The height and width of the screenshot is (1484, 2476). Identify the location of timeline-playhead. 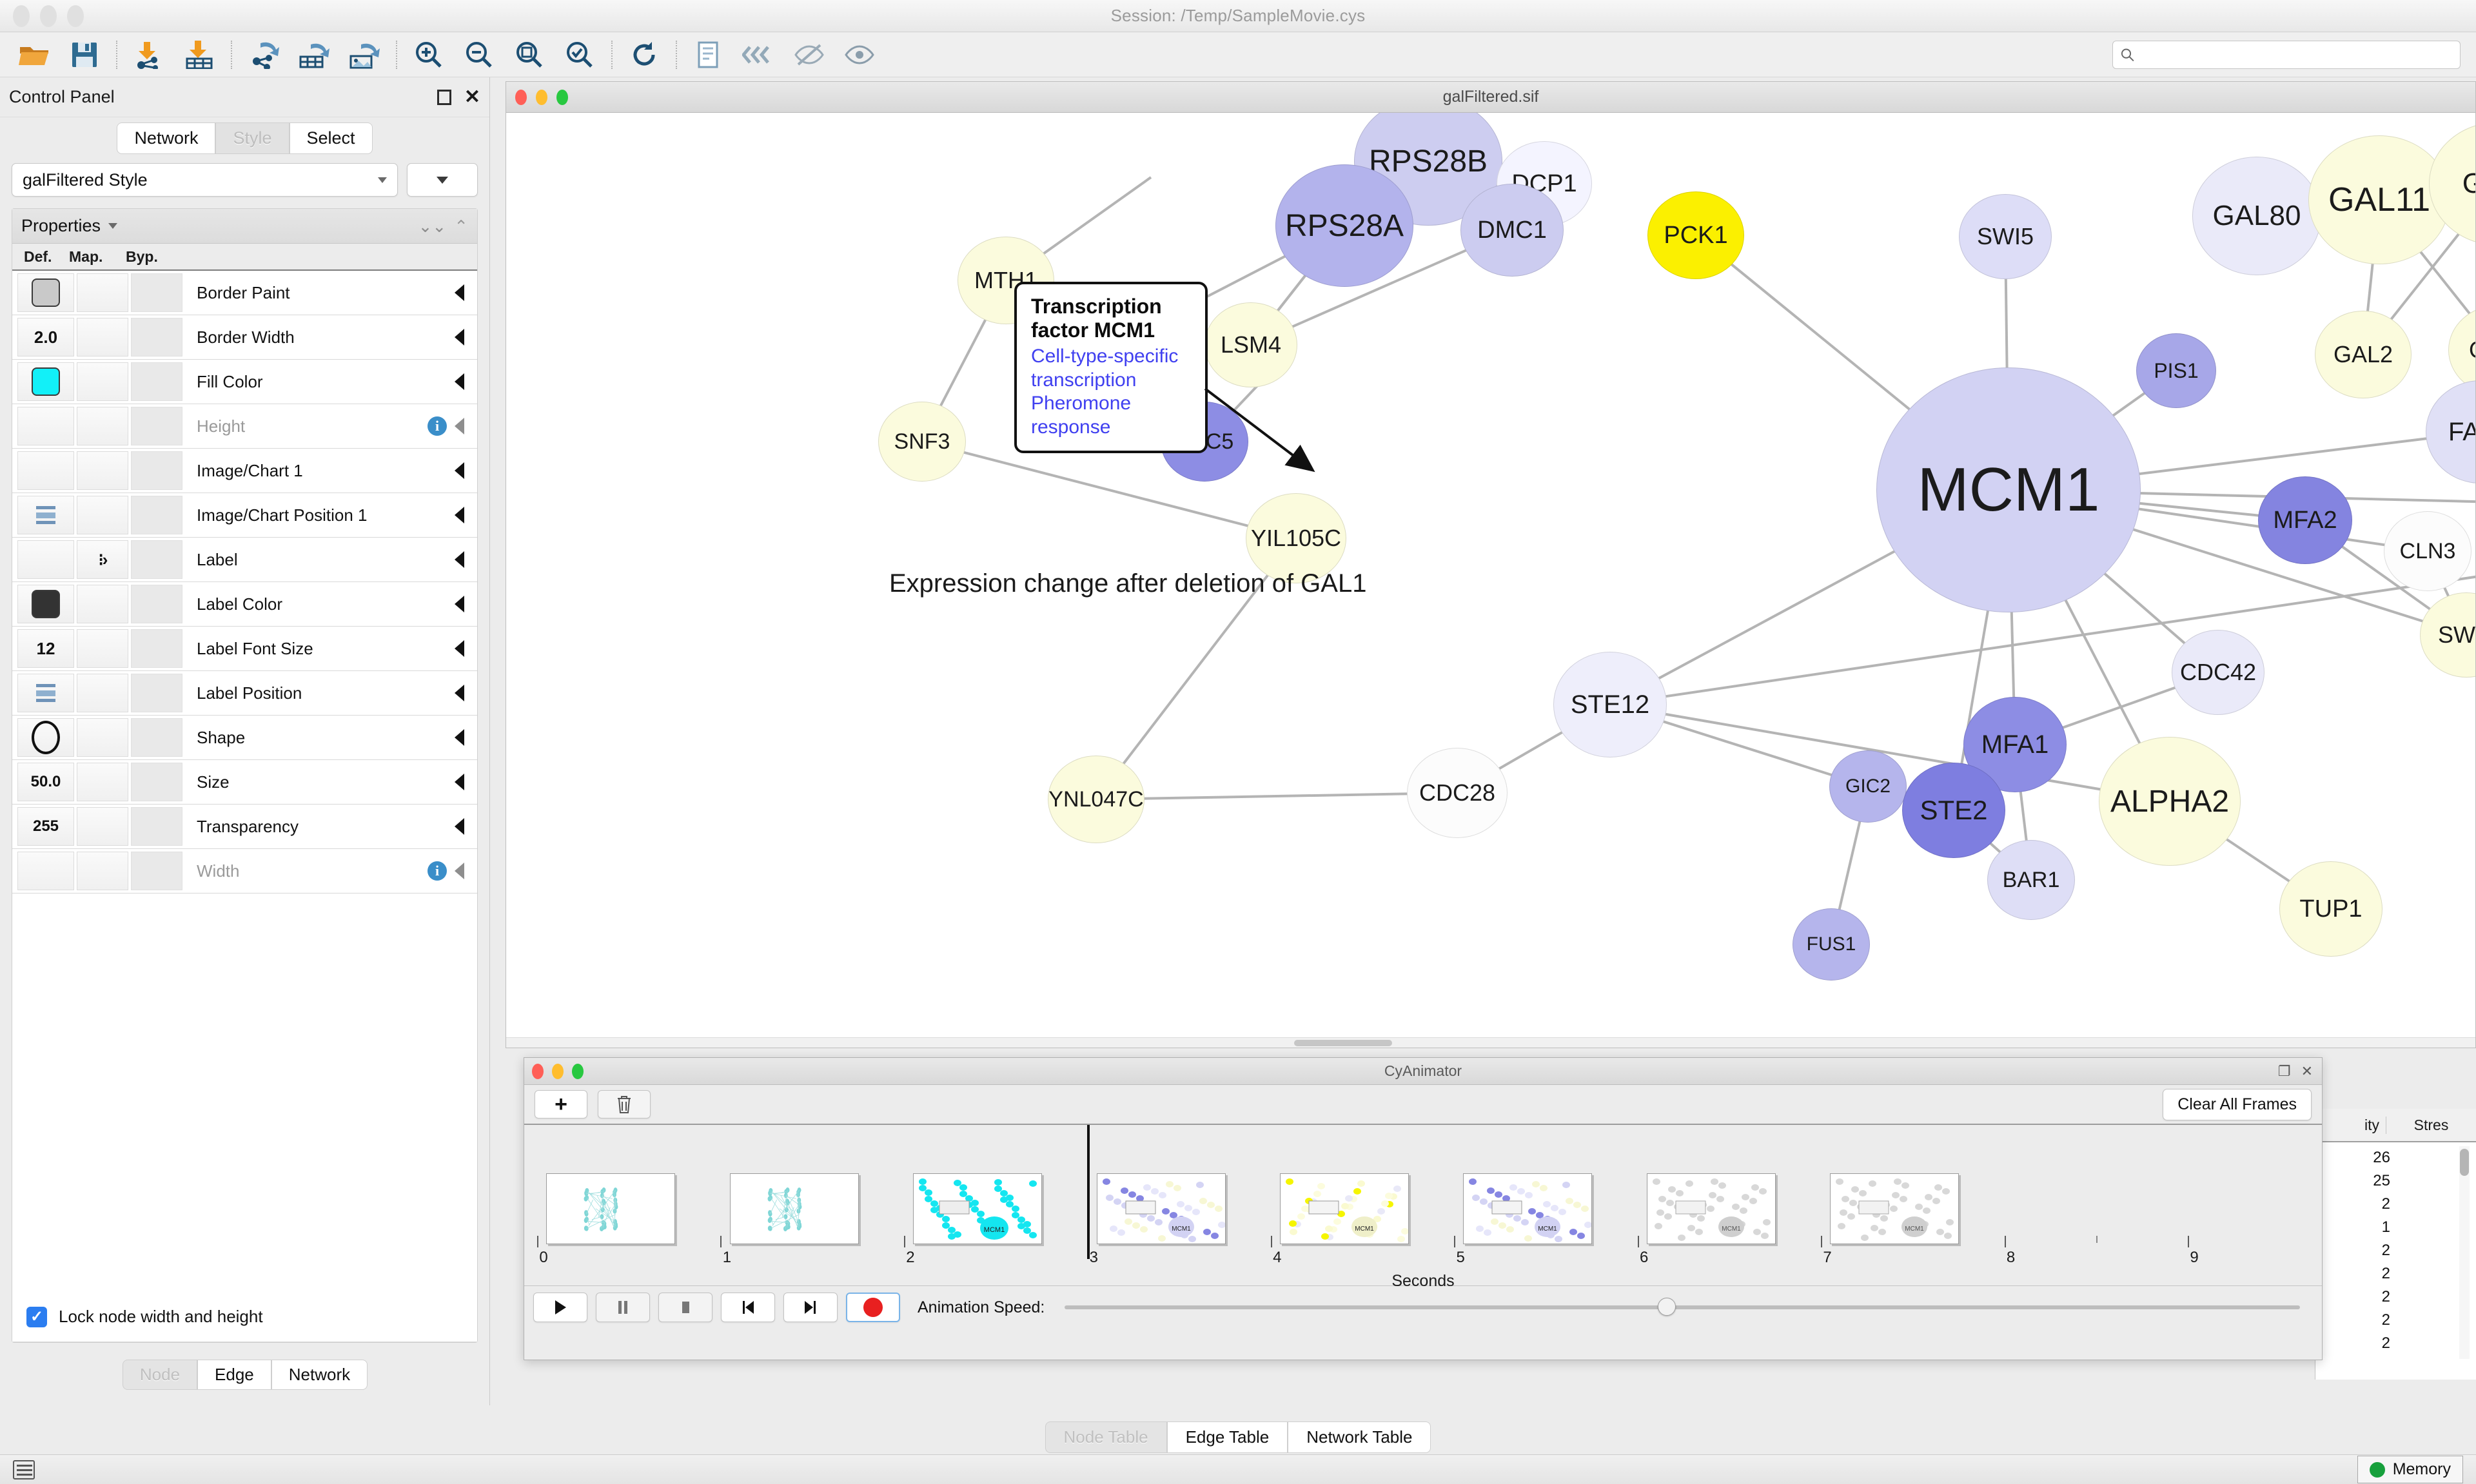
(1088, 1192).